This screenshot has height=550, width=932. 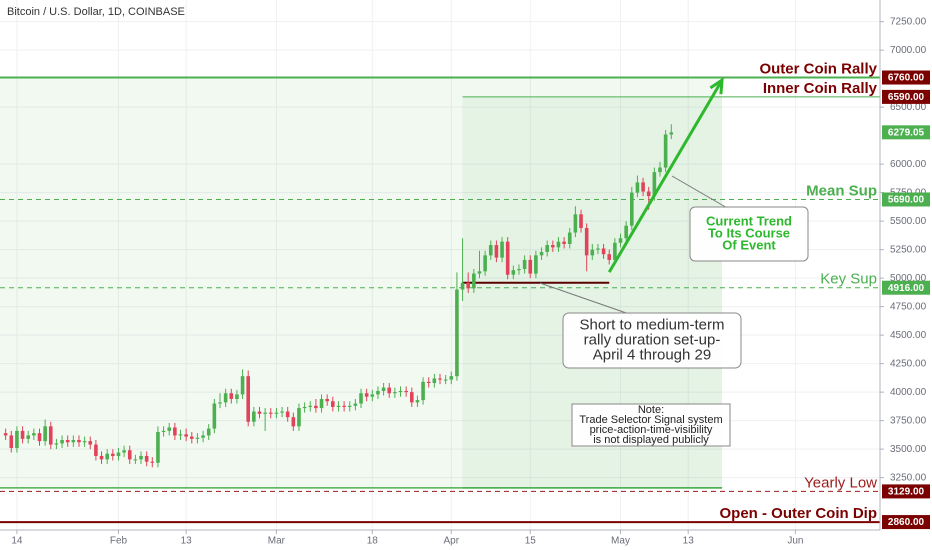 I want to click on price-box-label: 6760.00, so click(x=906, y=78).